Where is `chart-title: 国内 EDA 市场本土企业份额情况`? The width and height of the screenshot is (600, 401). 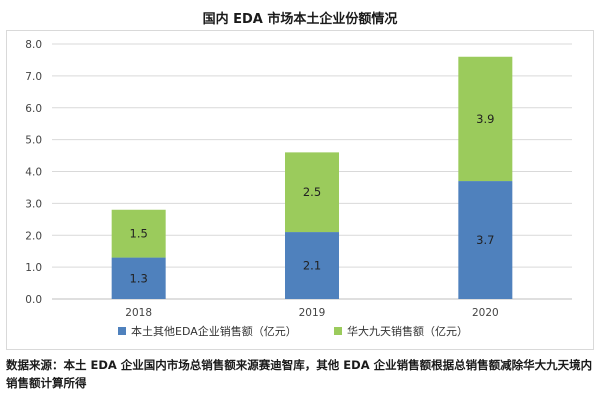
chart-title: 国内 EDA 市场本土企业份额情况 is located at coordinates (300, 19).